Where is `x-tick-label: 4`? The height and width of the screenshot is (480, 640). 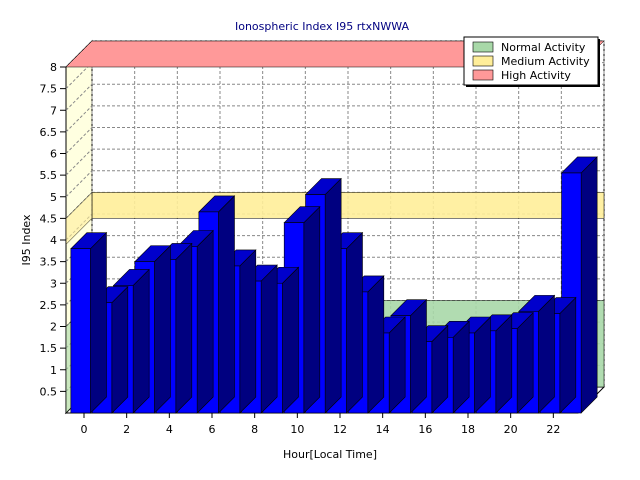 x-tick-label: 4 is located at coordinates (169, 429).